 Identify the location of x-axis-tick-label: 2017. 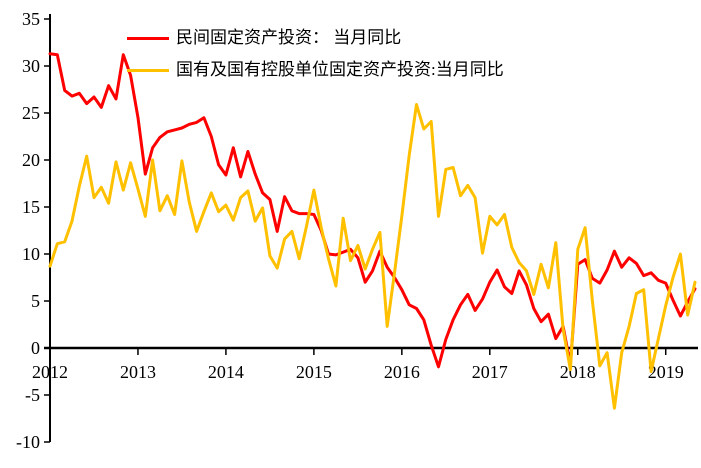
(490, 372).